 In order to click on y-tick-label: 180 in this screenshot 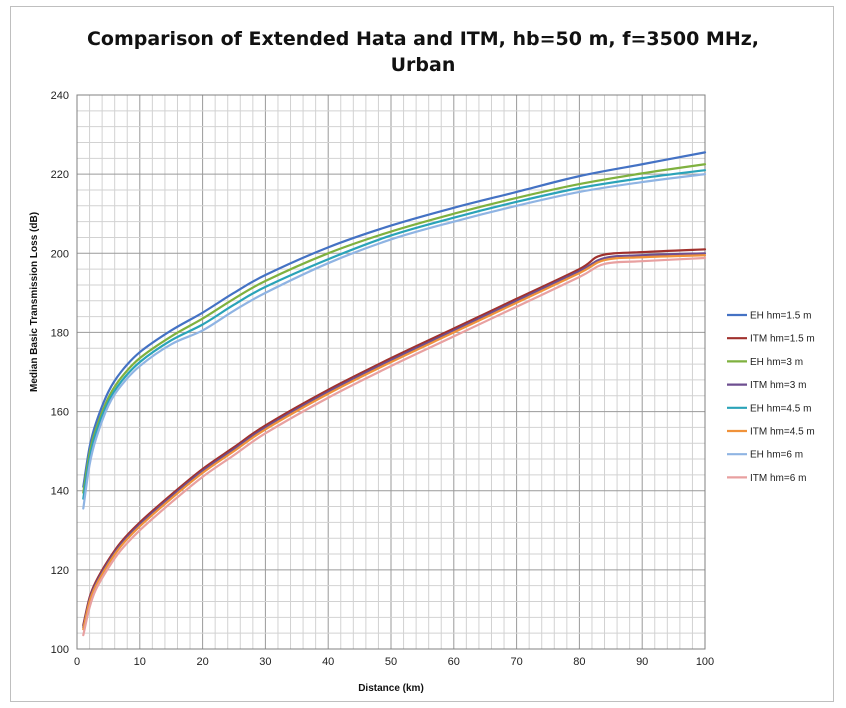, I will do `click(60, 333)`.